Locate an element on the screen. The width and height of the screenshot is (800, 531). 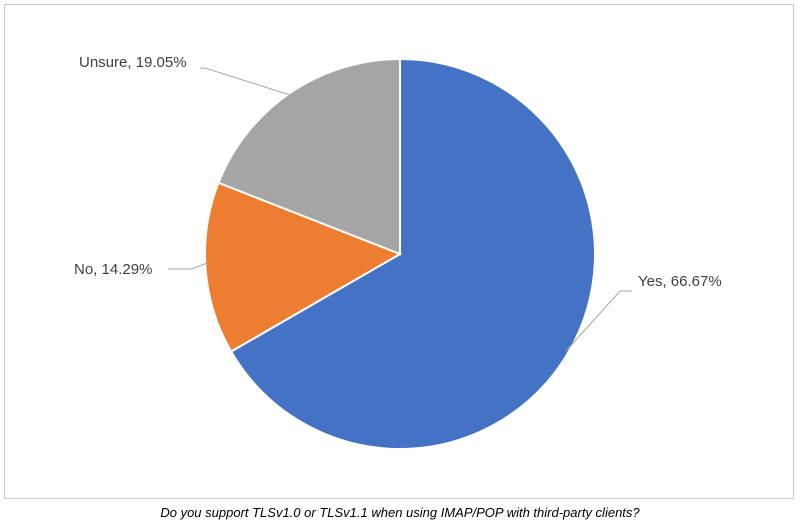
leader-line-unsure is located at coordinates (245, 81).